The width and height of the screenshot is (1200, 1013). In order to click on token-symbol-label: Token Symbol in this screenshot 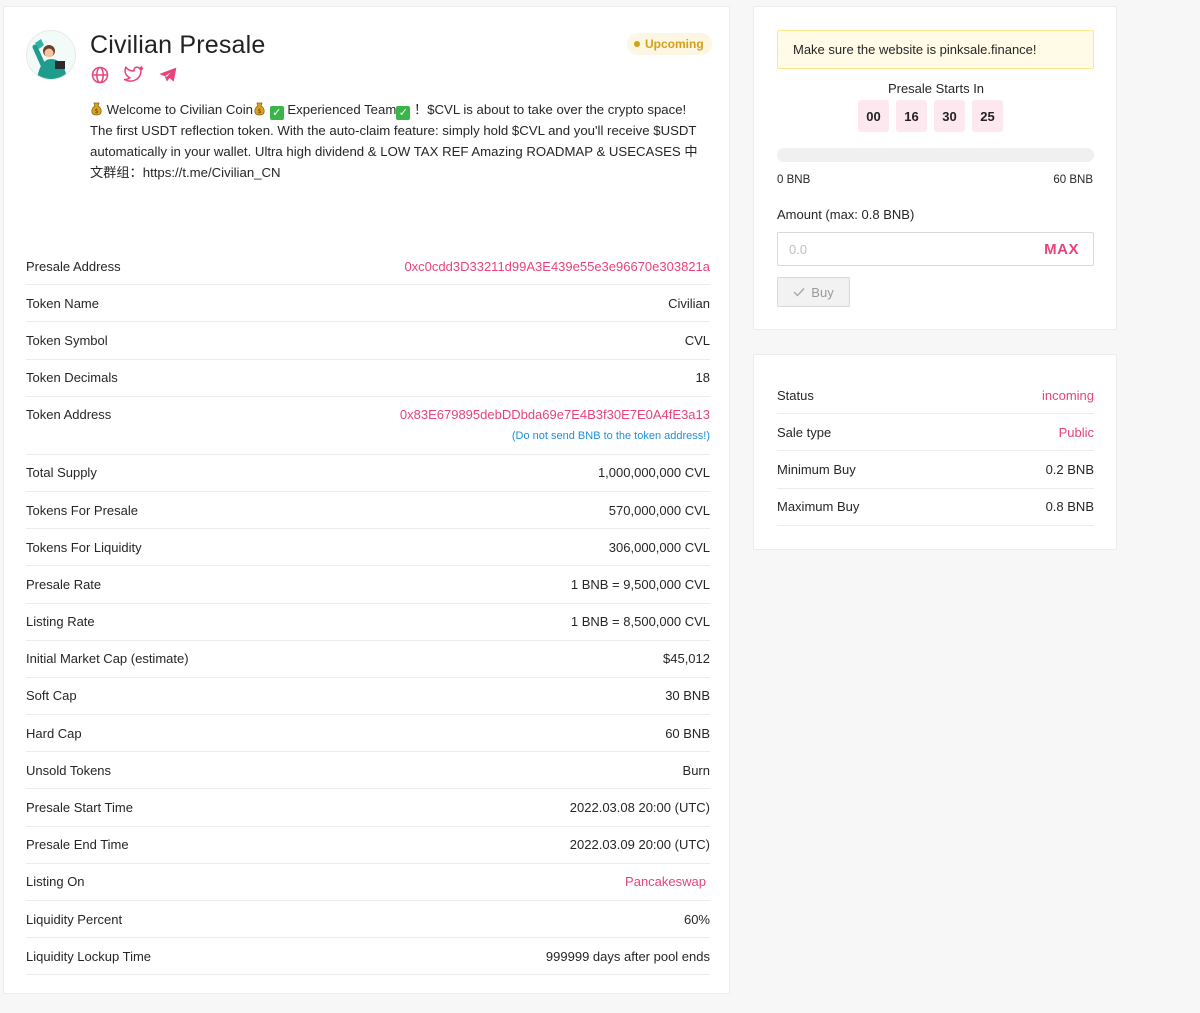, I will do `click(67, 340)`.